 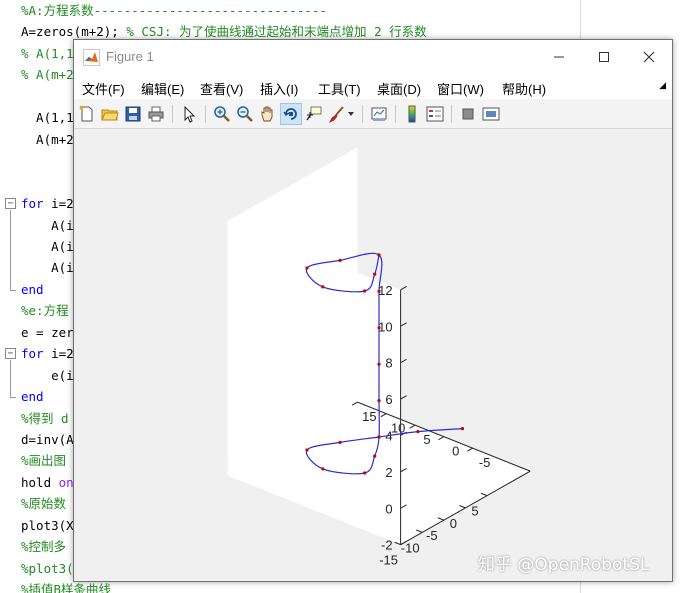 I want to click on brush-dropdown-button, so click(x=351, y=114).